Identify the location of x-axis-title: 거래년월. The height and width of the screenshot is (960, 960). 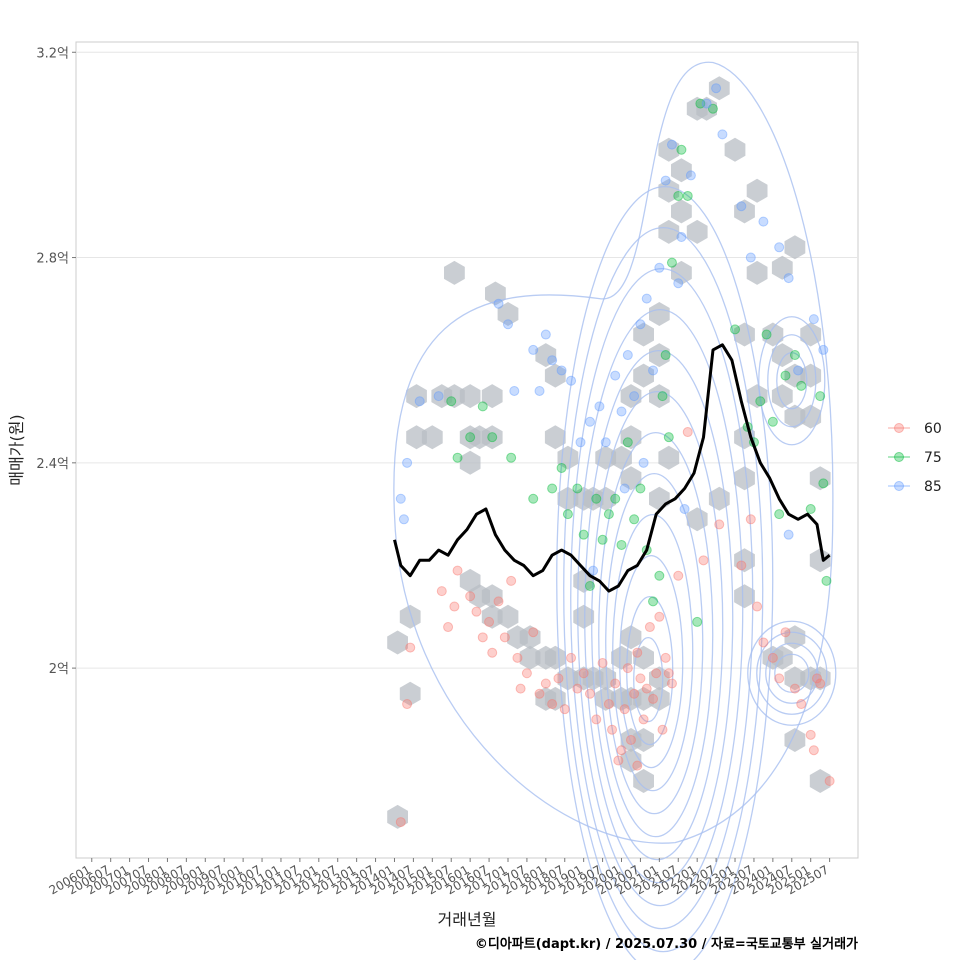
(467, 919).